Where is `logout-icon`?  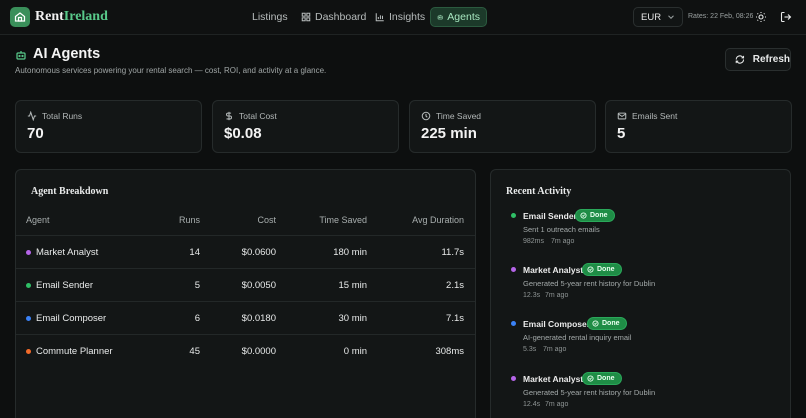
logout-icon is located at coordinates (786, 17).